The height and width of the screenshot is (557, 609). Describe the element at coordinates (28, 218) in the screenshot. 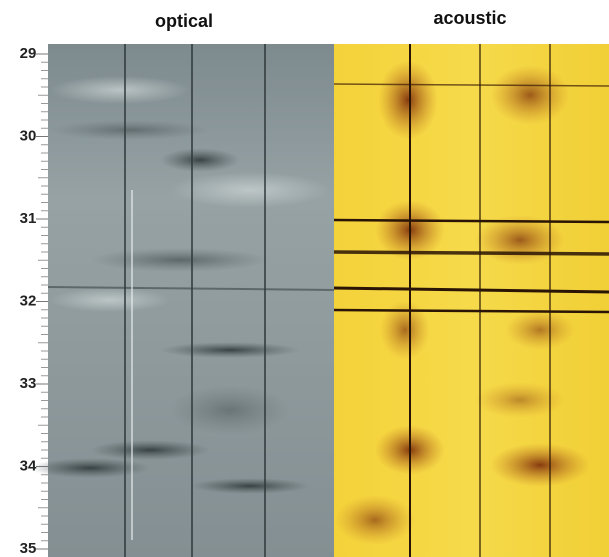

I see `depth-label: 31` at that location.